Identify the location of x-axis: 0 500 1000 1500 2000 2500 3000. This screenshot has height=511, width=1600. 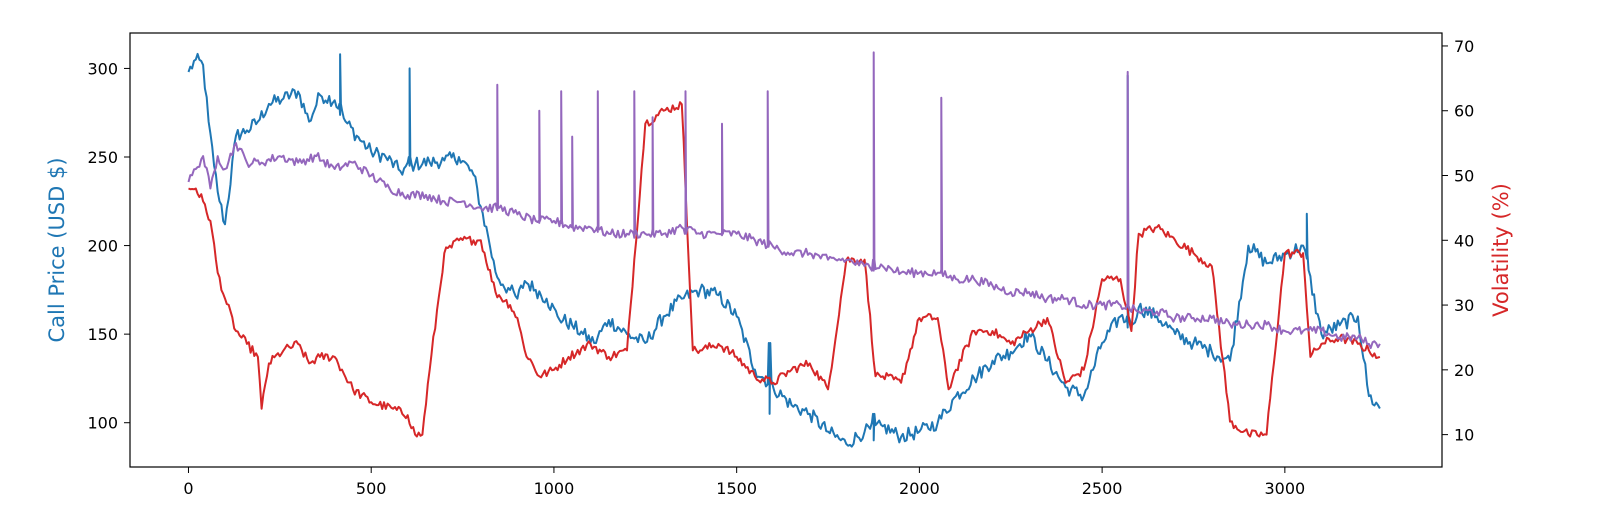
(744, 482).